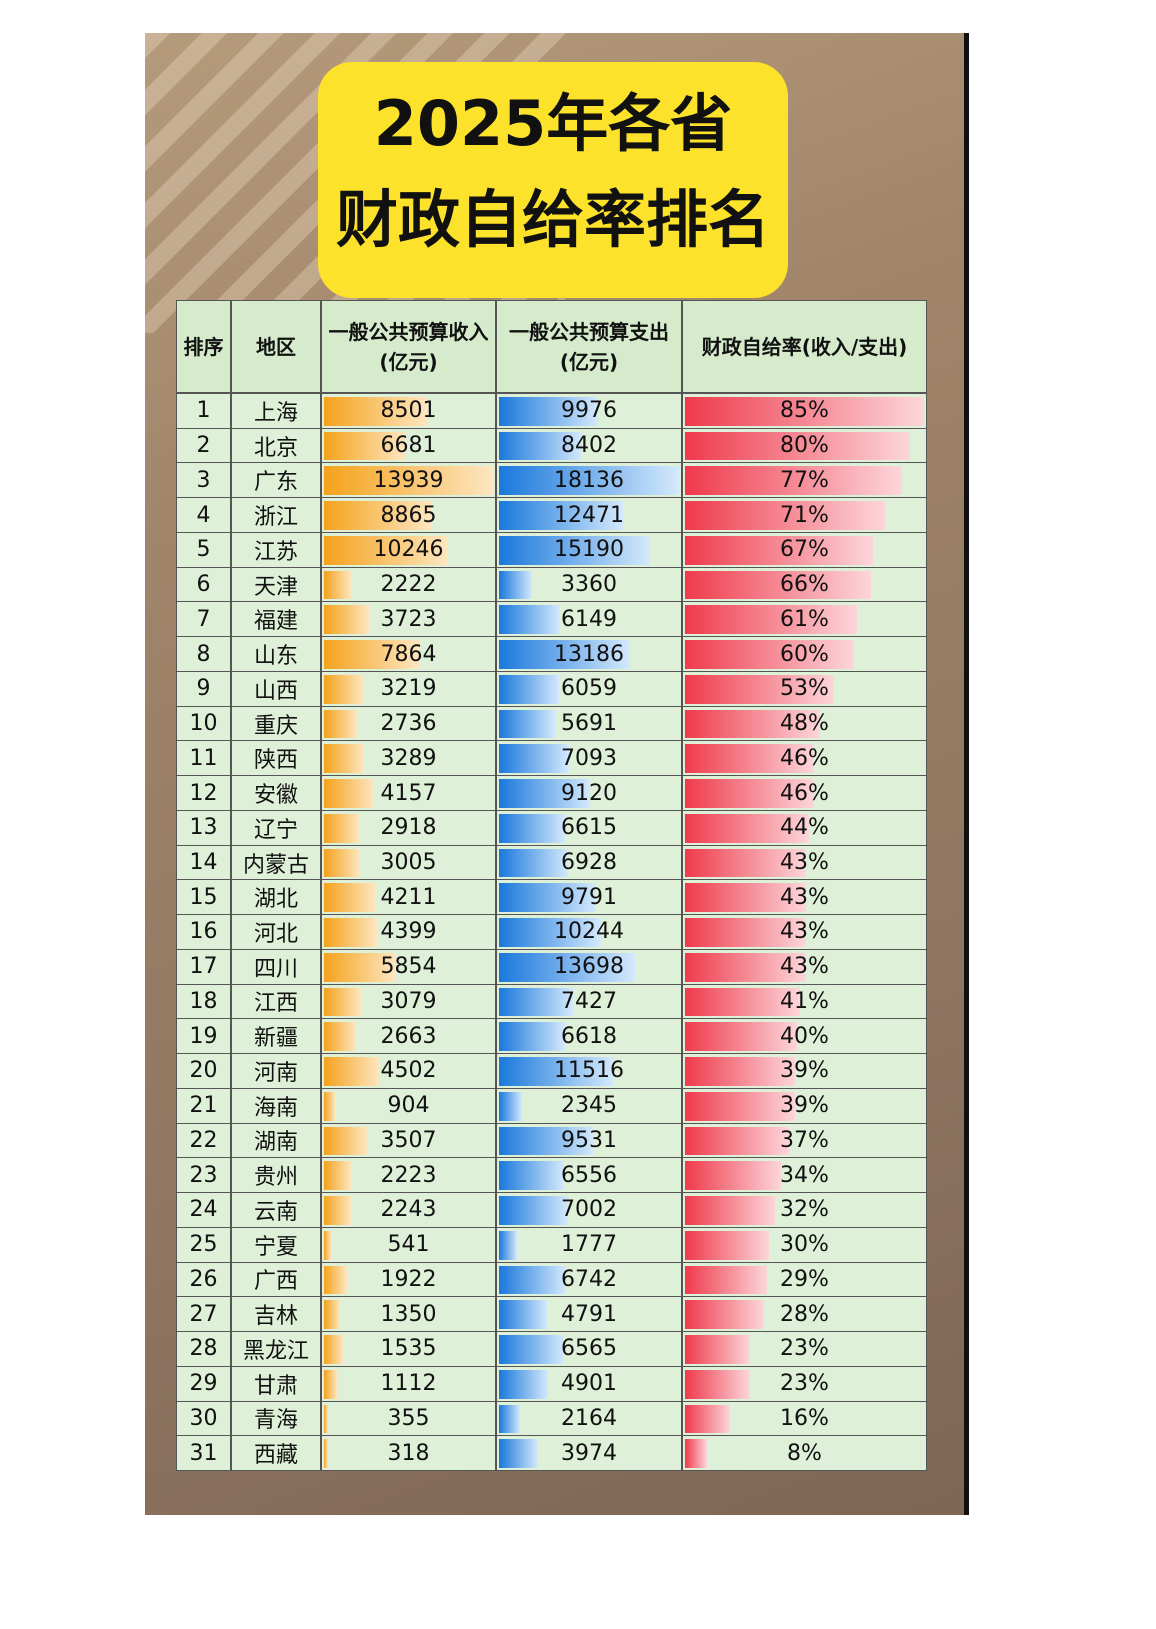 This screenshot has width=1156, height=1629. Describe the element at coordinates (275, 691) in the screenshot. I see `cell-text: 山西` at that location.